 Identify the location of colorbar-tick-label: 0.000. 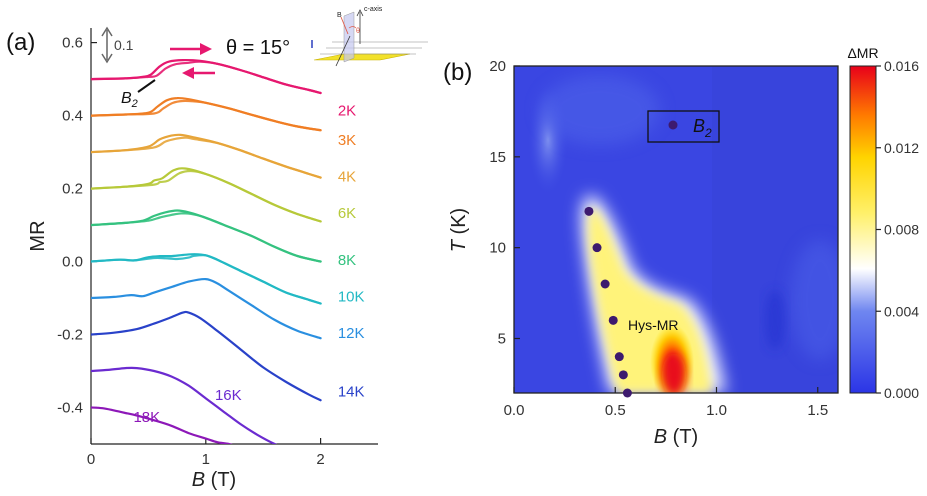
(901, 393).